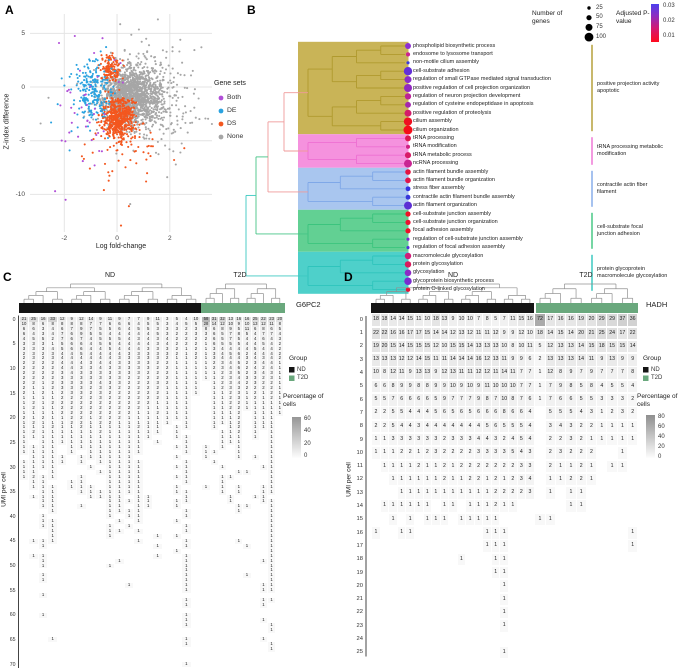 The height and width of the screenshot is (668, 685). Describe the element at coordinates (478, 360) in the screenshot. I see `heatmap-cell: 16` at that location.